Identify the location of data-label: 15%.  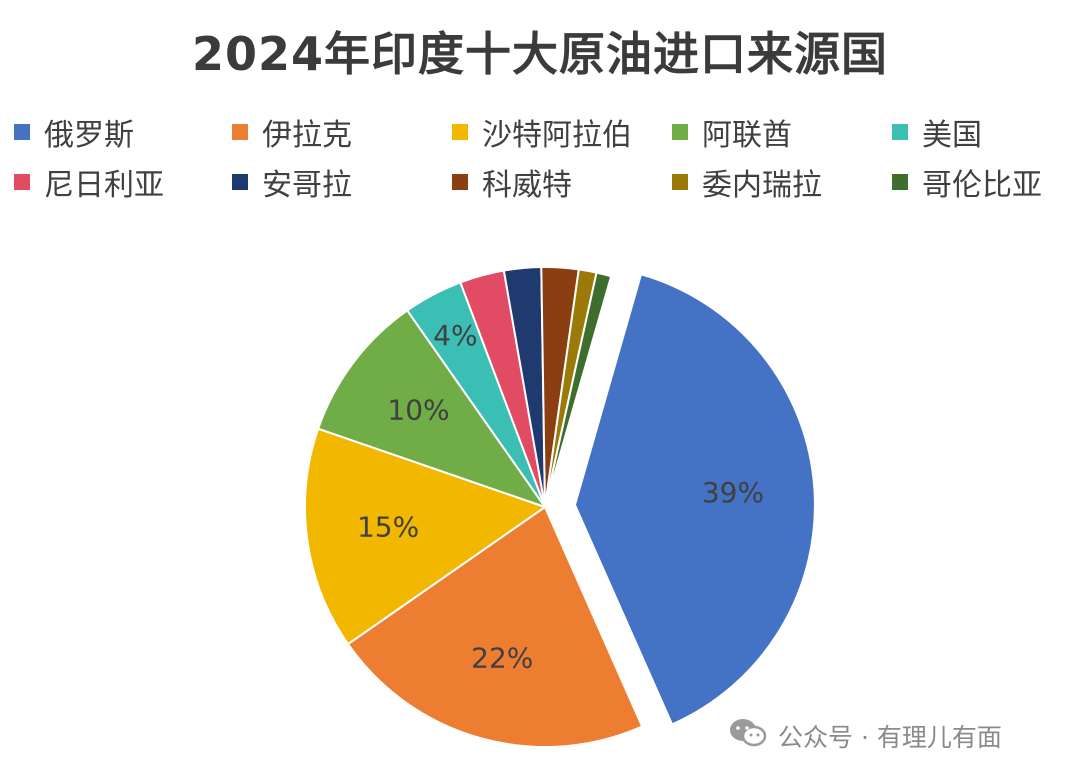
(388, 527).